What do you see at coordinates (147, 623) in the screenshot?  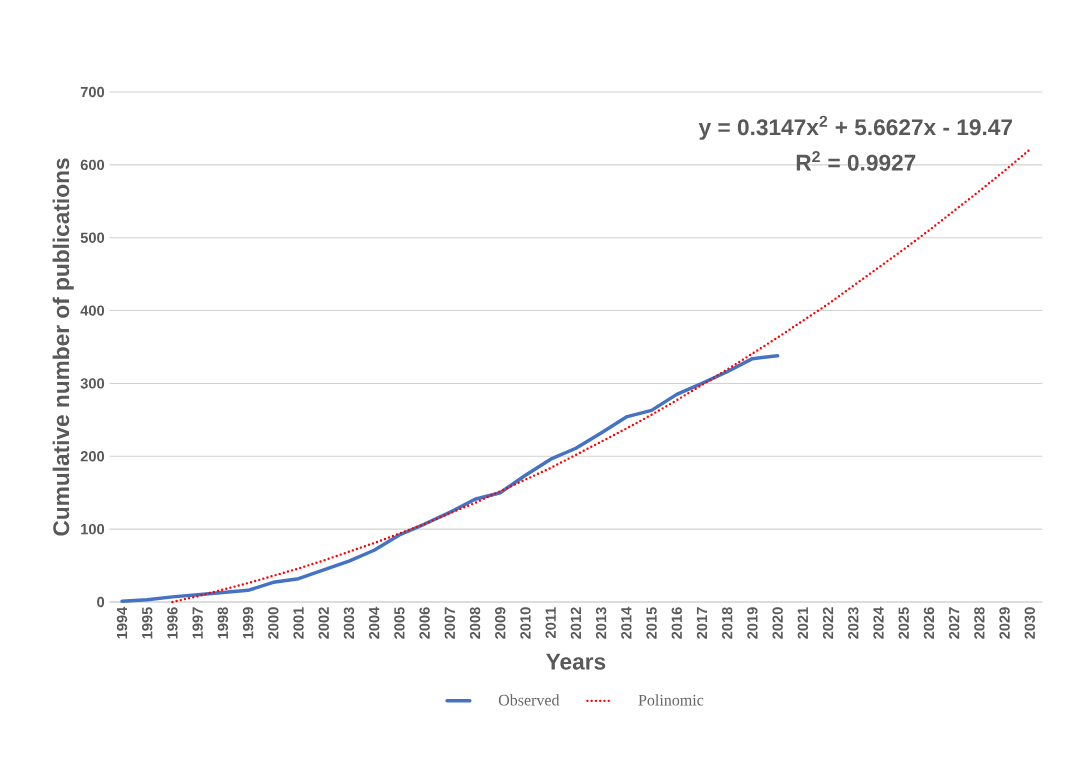 I see `x-tick-label: 1995` at bounding box center [147, 623].